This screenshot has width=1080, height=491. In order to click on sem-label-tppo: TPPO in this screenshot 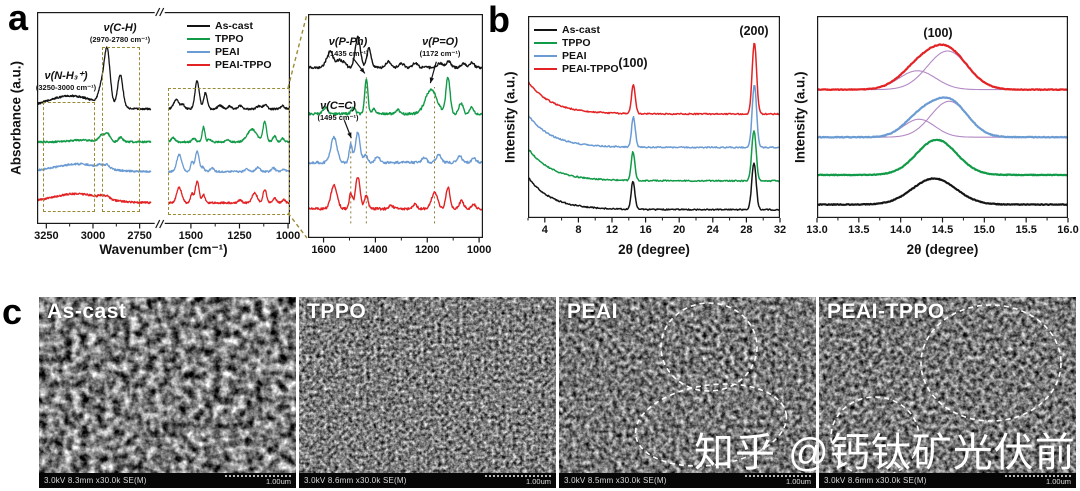, I will do `click(337, 311)`.